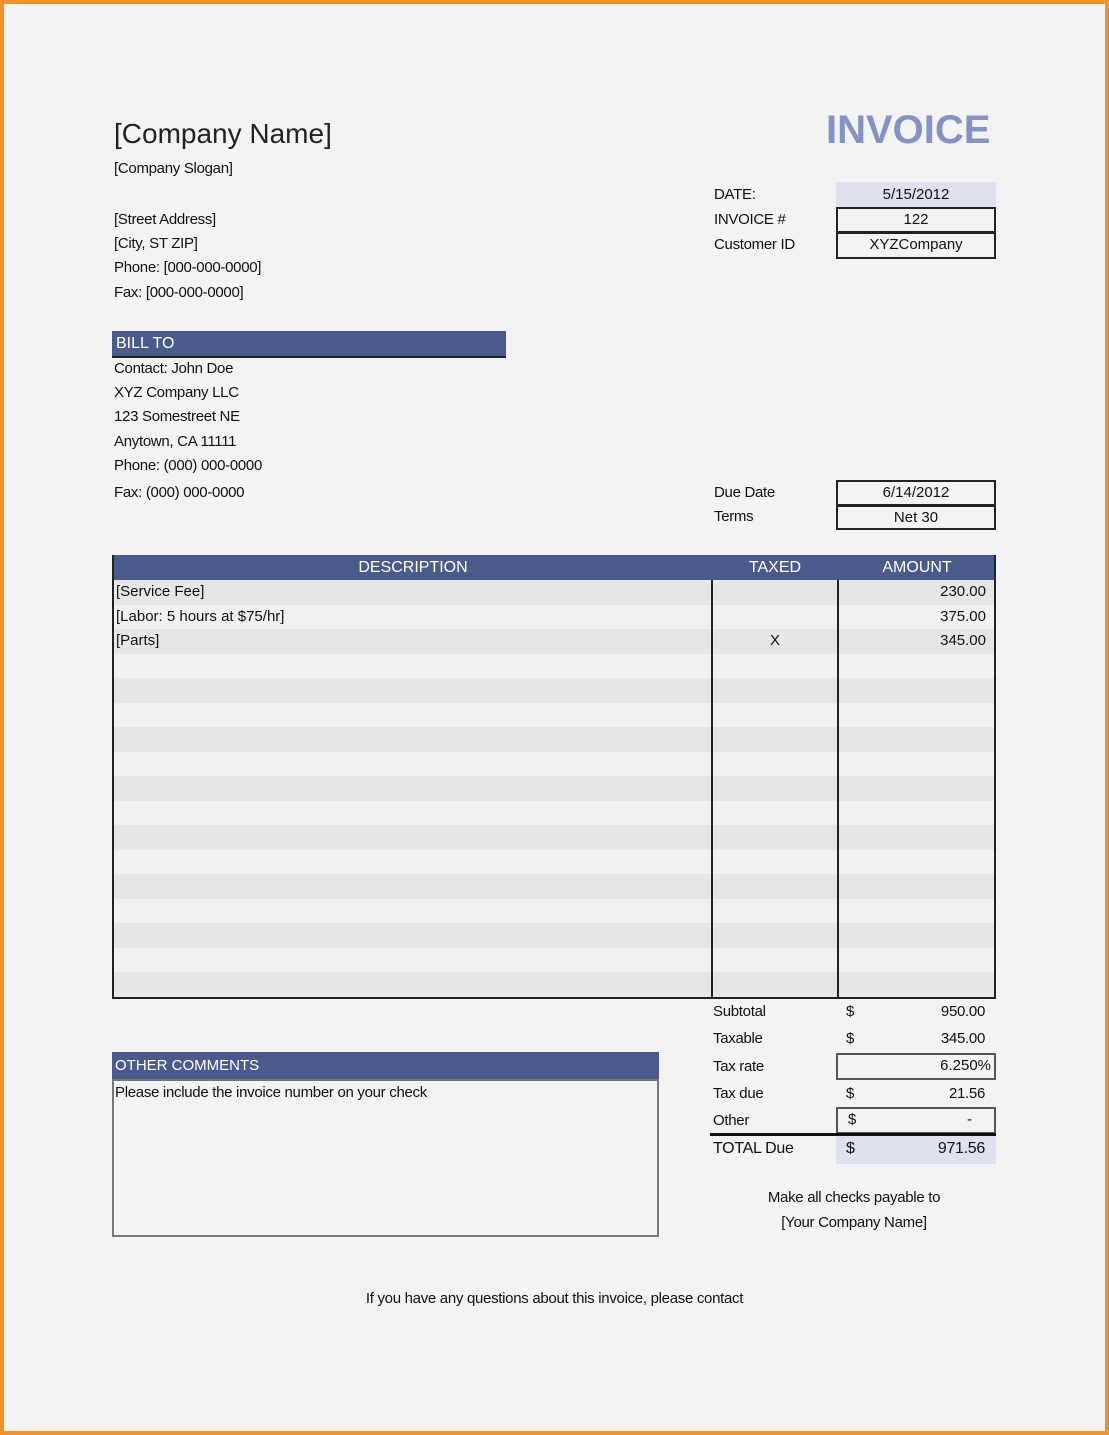 The height and width of the screenshot is (1435, 1109). What do you see at coordinates (160, 591) in the screenshot?
I see `item-description: [Service Fee]` at bounding box center [160, 591].